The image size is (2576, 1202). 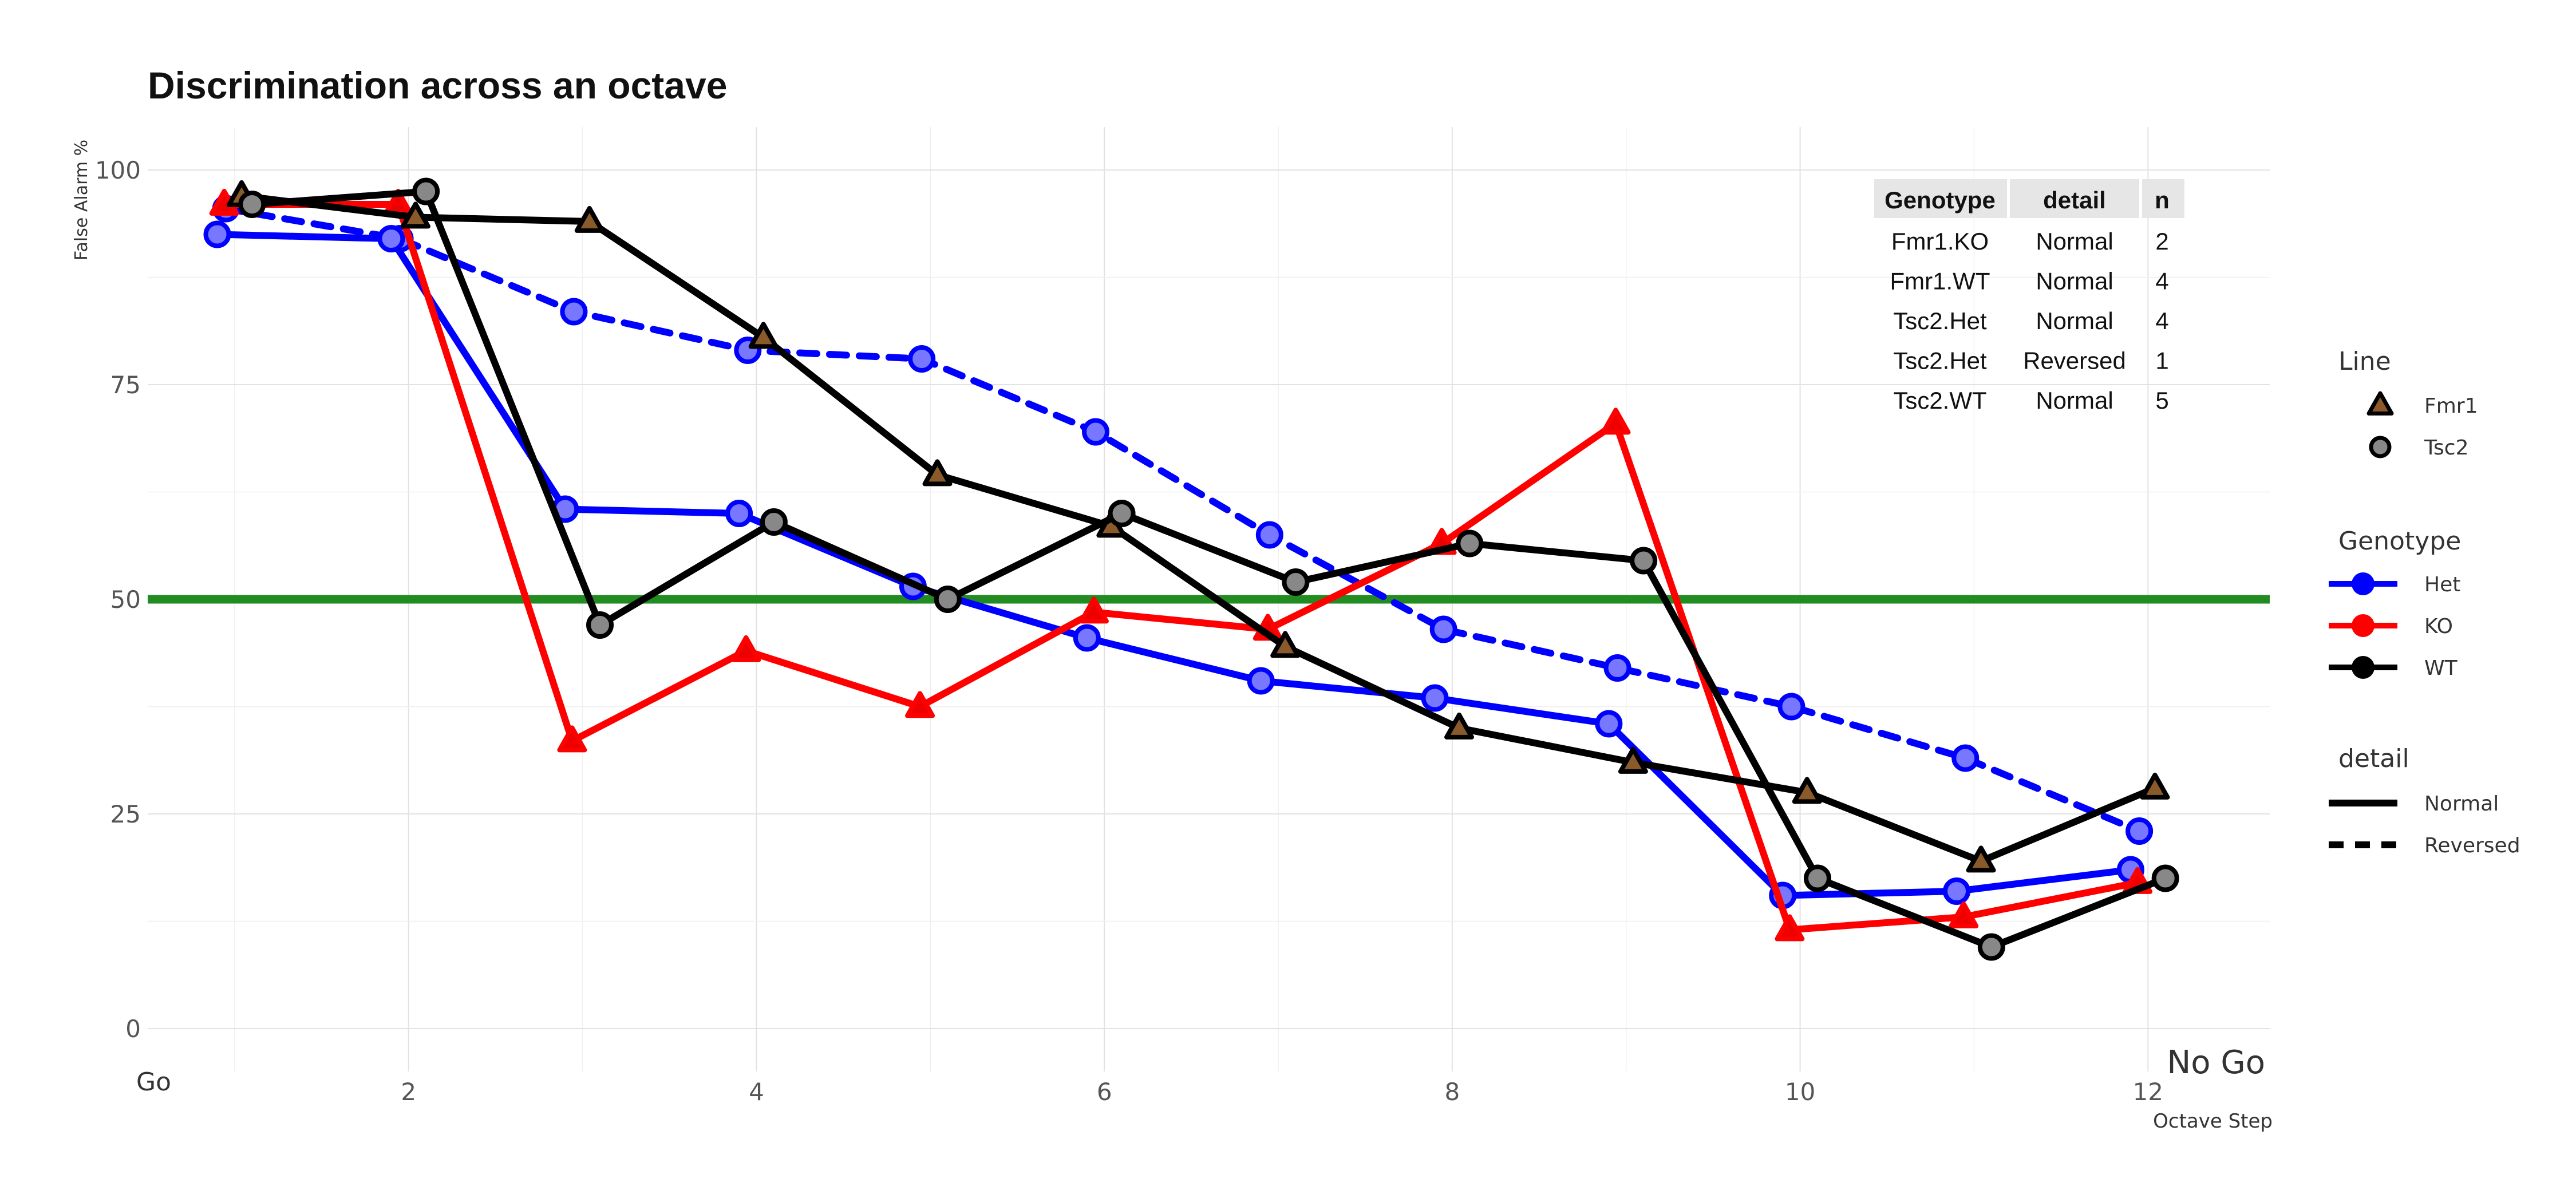 I want to click on table-cell: Tsc2.WT, so click(x=1939, y=401).